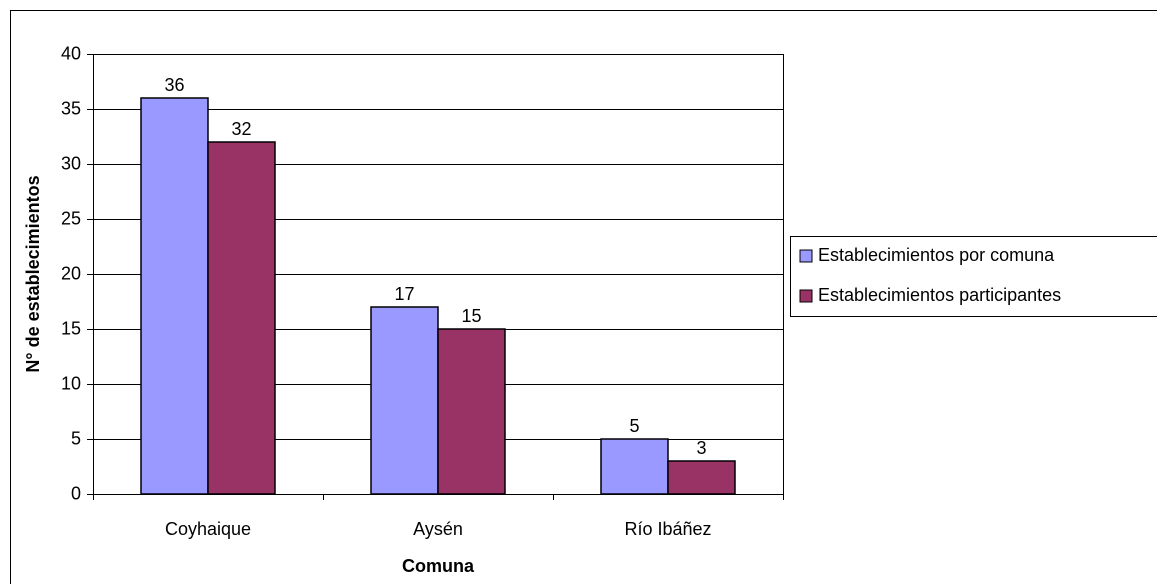 The image size is (1157, 584). Describe the element at coordinates (936, 255) in the screenshot. I see `legend-label: Establecimientos por comuna` at that location.